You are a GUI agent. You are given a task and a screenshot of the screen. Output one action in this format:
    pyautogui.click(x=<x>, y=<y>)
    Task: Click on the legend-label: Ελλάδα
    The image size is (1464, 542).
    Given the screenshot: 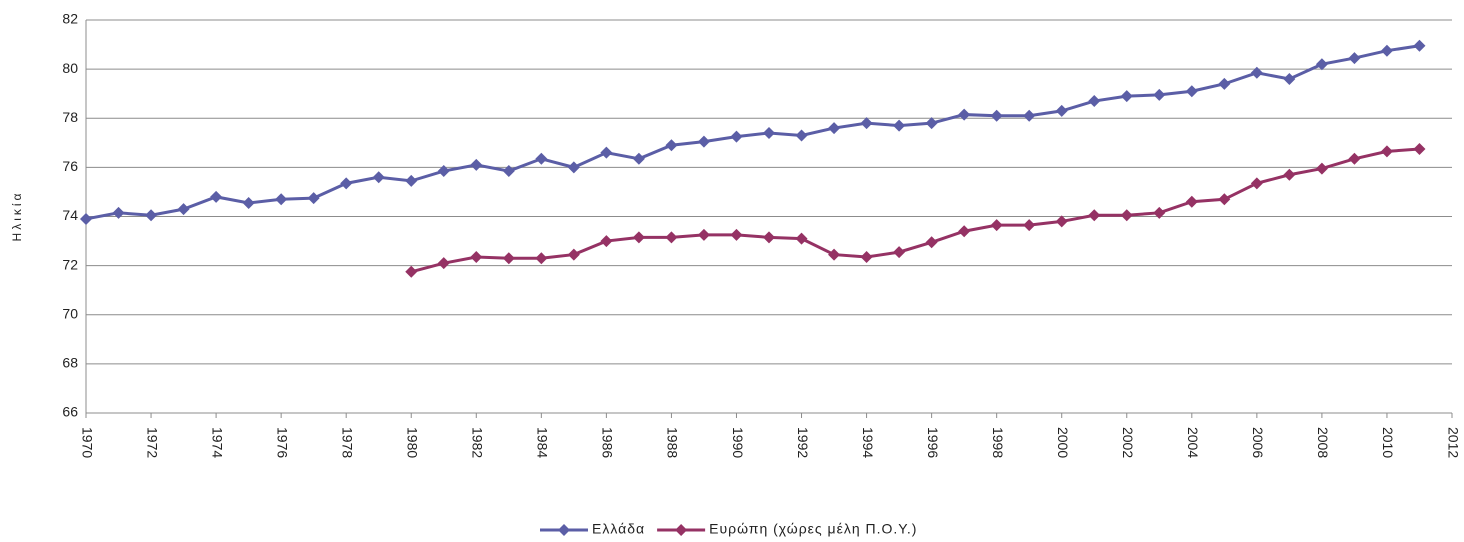 What is the action you would take?
    pyautogui.click(x=618, y=529)
    